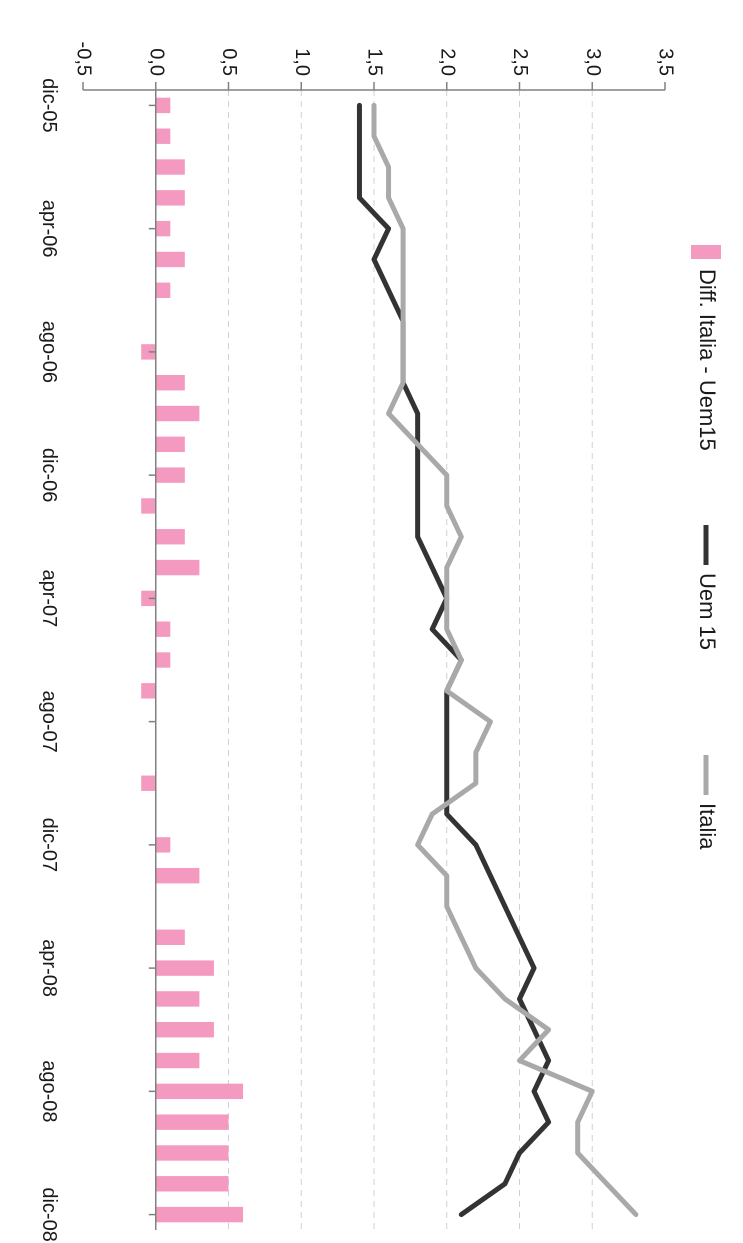  I want to click on x-tick-label: dic-05, so click(49, 105).